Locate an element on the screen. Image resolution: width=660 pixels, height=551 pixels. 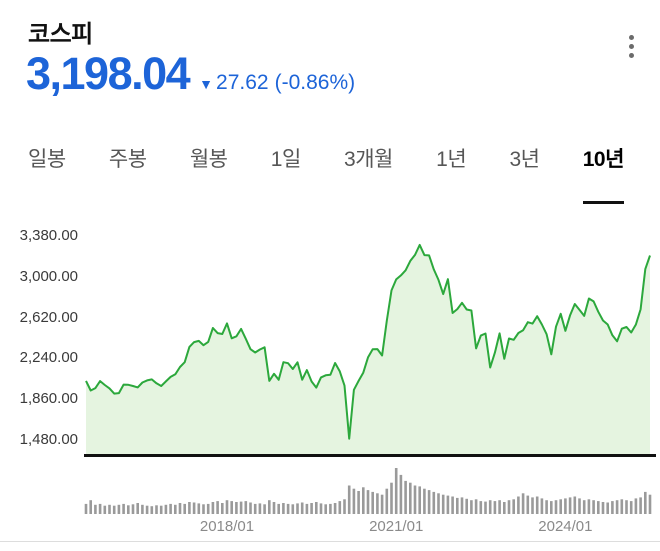
price-change: ▼ 27.62 (-0.86%) is located at coordinates (277, 83).